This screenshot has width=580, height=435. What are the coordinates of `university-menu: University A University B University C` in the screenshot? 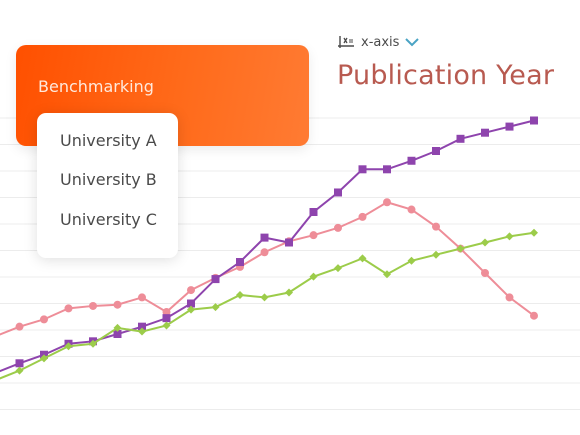 It's located at (107, 185).